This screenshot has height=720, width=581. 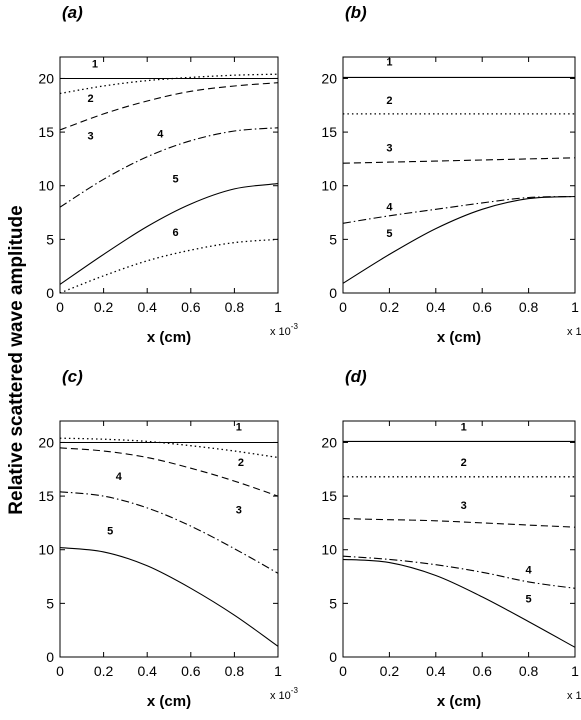 What do you see at coordinates (16, 359) in the screenshot?
I see `y-axis-label: Relative scattered wave amplitude` at bounding box center [16, 359].